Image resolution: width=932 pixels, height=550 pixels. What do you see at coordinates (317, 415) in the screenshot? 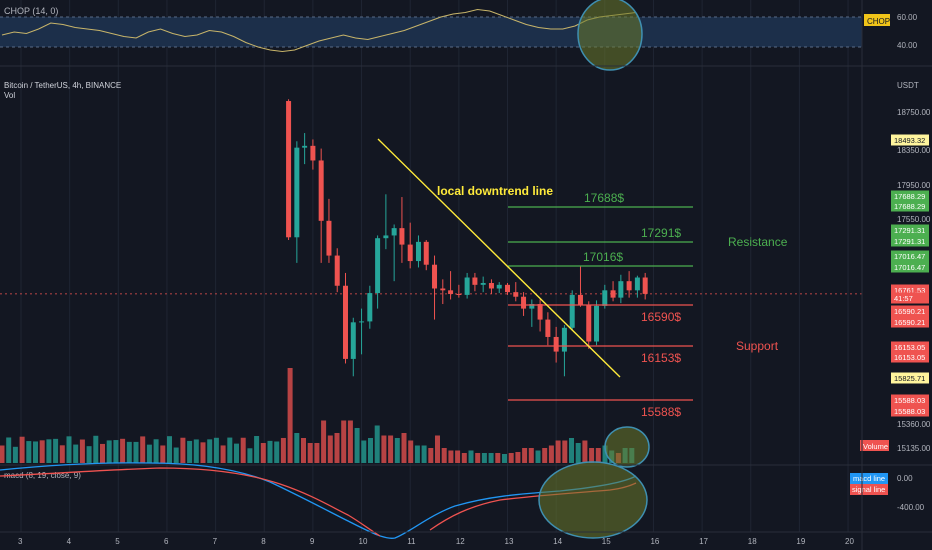
I see `volume-bars` at bounding box center [317, 415].